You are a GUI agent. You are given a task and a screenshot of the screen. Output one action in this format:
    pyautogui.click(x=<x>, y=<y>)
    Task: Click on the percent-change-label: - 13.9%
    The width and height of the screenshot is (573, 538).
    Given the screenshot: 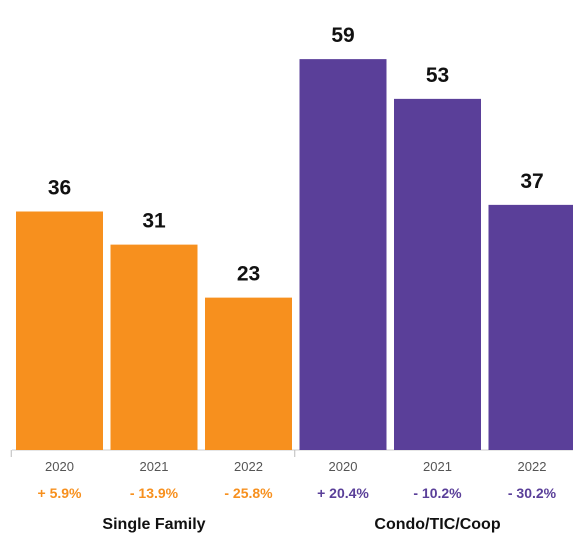 What is the action you would take?
    pyautogui.click(x=154, y=493)
    